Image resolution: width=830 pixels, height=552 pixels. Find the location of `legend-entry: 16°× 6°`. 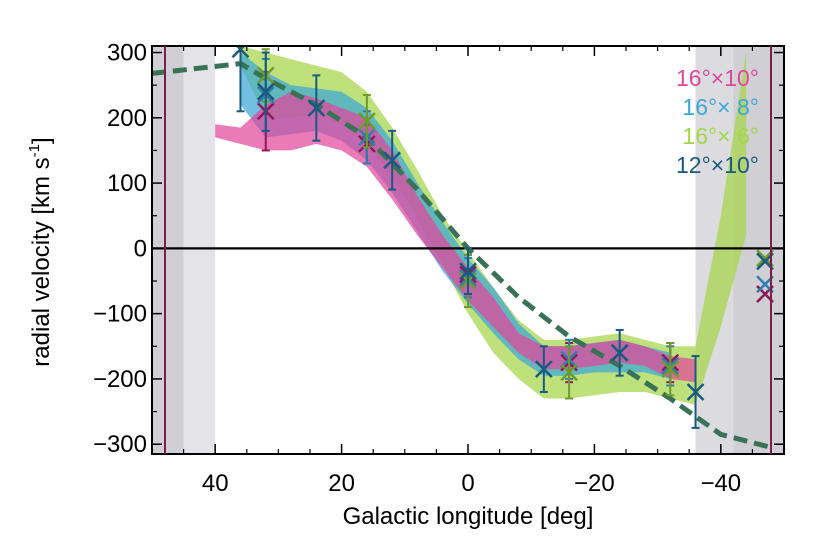

legend-entry: 16°× 6° is located at coordinates (720, 136).